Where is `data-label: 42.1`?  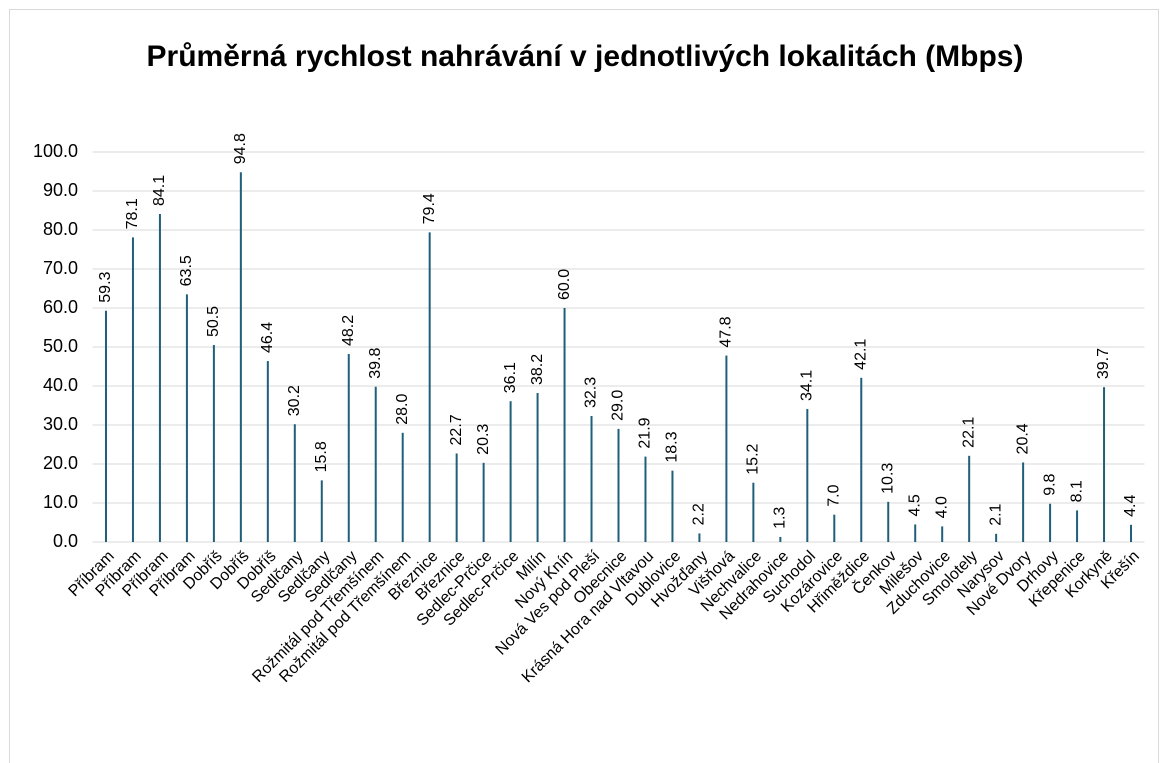 data-label: 42.1 is located at coordinates (860, 354).